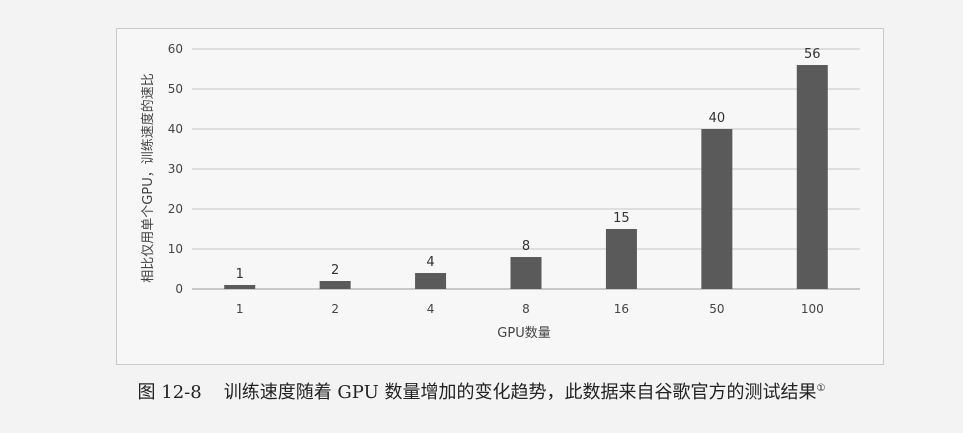 The height and width of the screenshot is (433, 963). Describe the element at coordinates (821, 388) in the screenshot. I see `caption-footnote-mark: ①` at that location.